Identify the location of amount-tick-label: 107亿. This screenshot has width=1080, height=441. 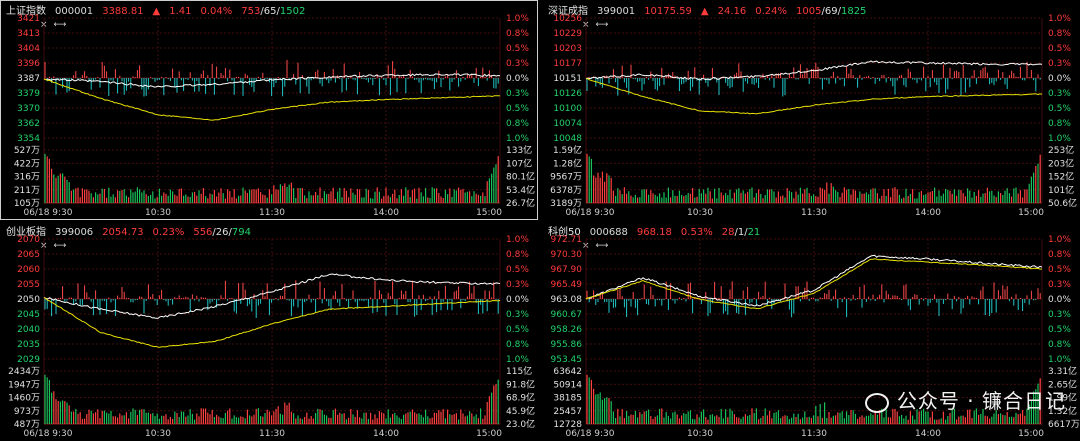
(519, 163).